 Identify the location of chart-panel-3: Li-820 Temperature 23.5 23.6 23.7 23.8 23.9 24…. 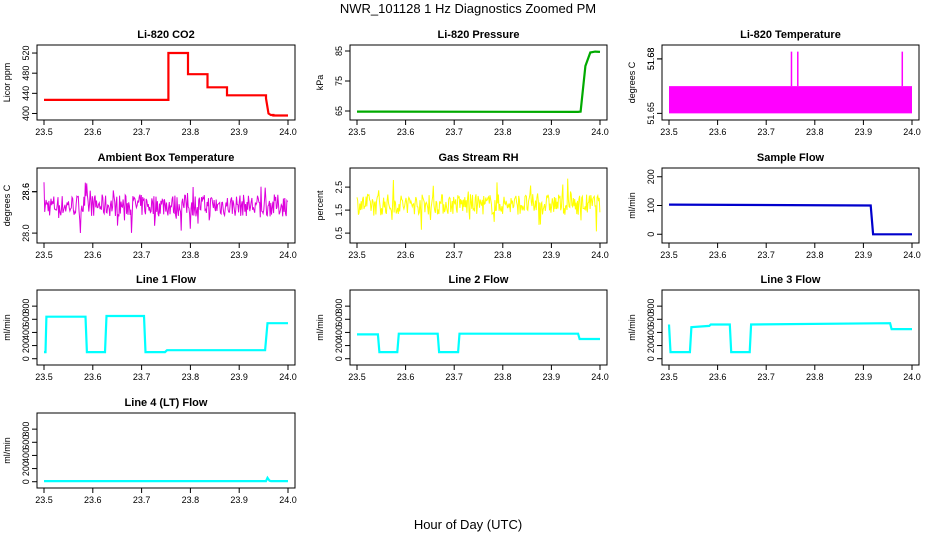
(774, 83).